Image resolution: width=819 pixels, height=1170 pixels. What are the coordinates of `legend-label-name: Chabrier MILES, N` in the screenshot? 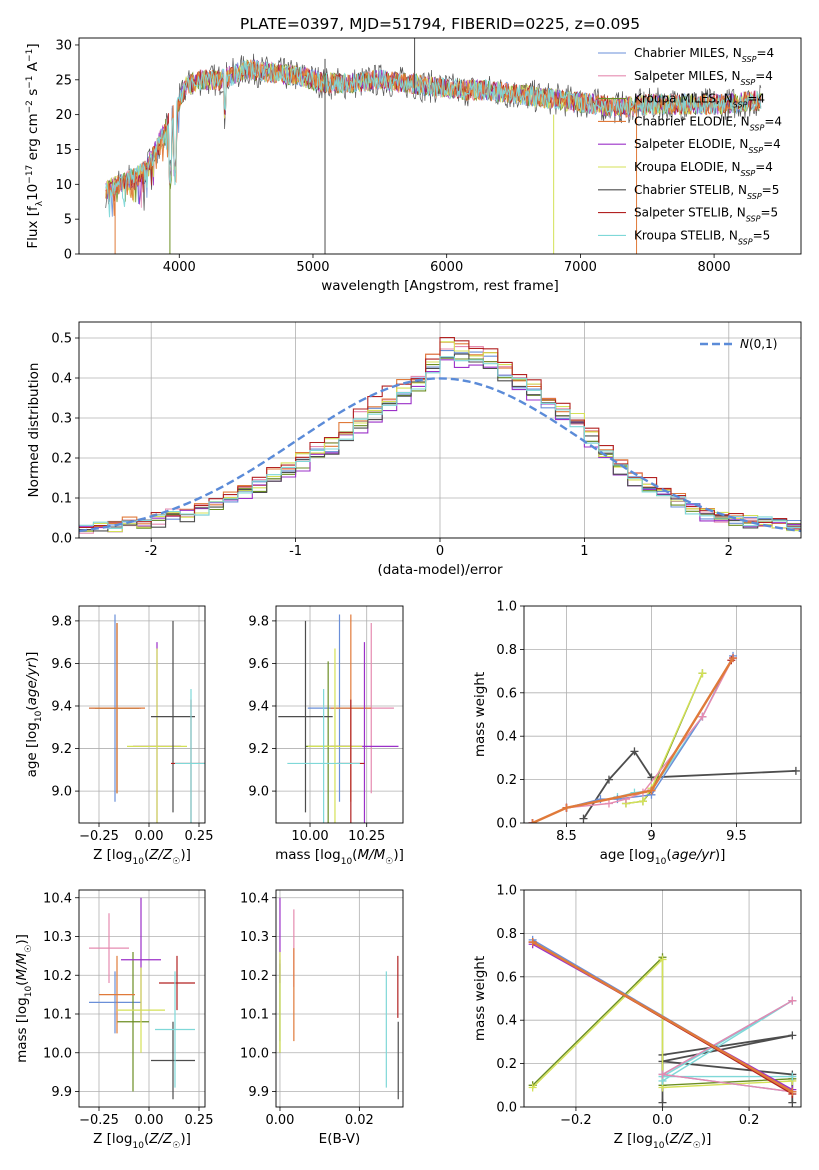 It's located at (688, 53).